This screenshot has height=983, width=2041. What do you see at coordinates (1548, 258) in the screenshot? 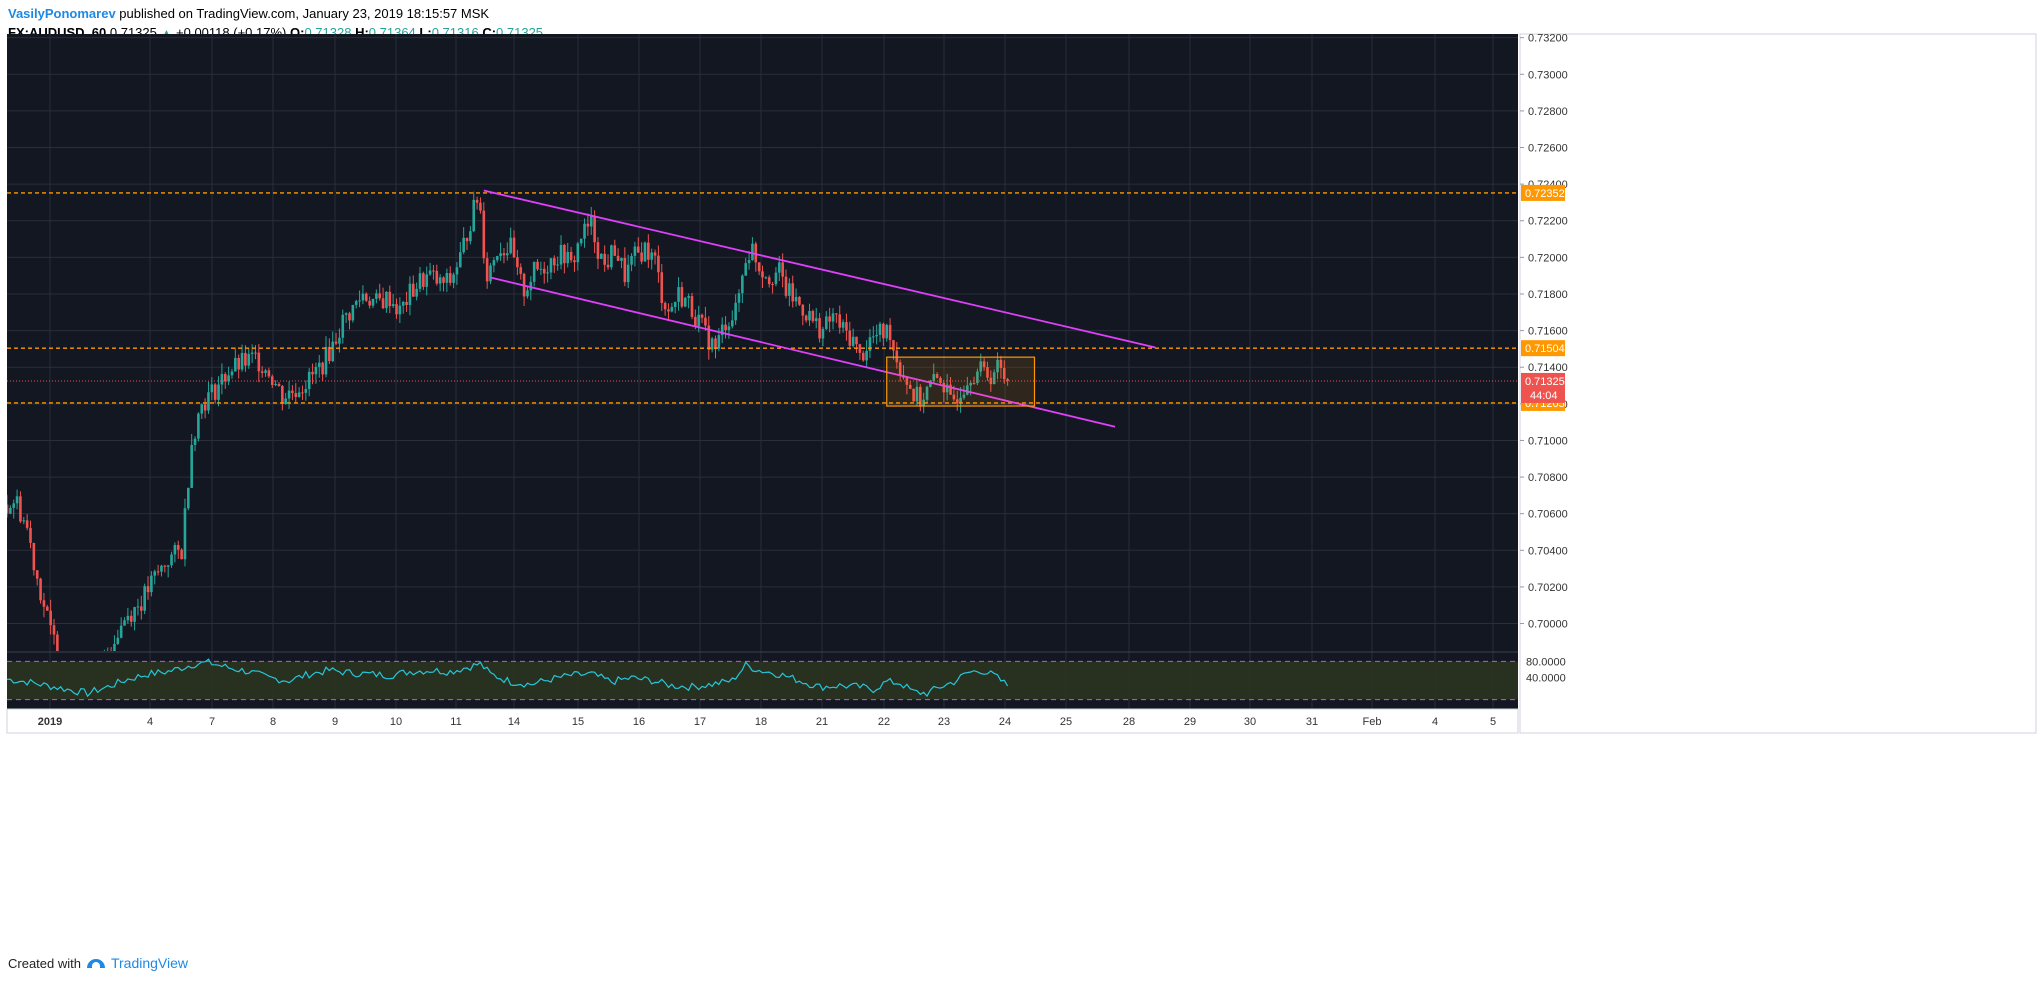
I see `price-tick-label: 0.72000` at bounding box center [1548, 258].